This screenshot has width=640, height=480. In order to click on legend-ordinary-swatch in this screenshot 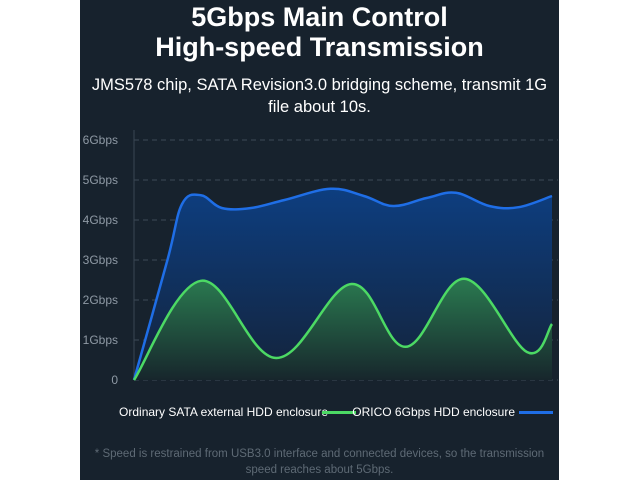, I will do `click(339, 412)`.